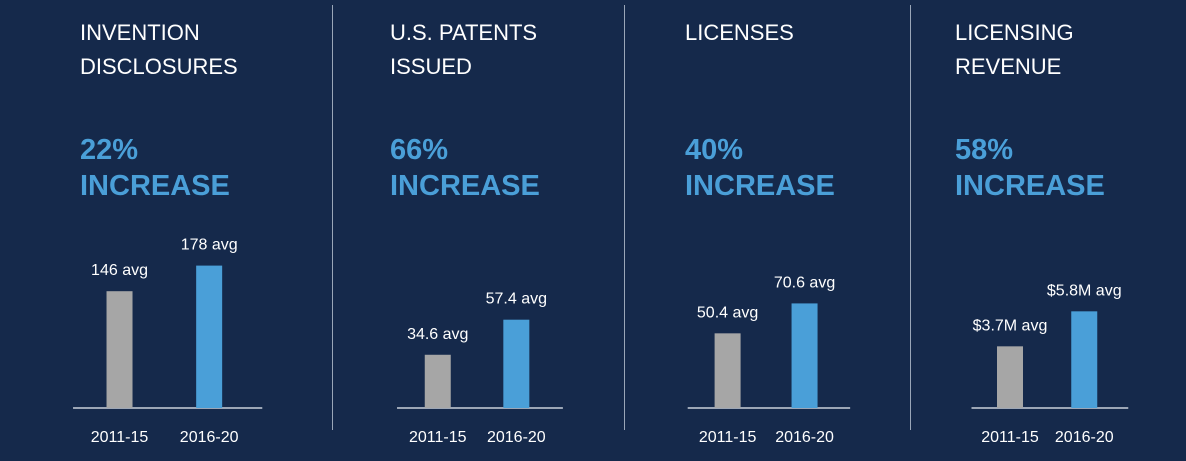  What do you see at coordinates (1014, 49) in the screenshot?
I see `chart-title: LICENSING REVENUE` at bounding box center [1014, 49].